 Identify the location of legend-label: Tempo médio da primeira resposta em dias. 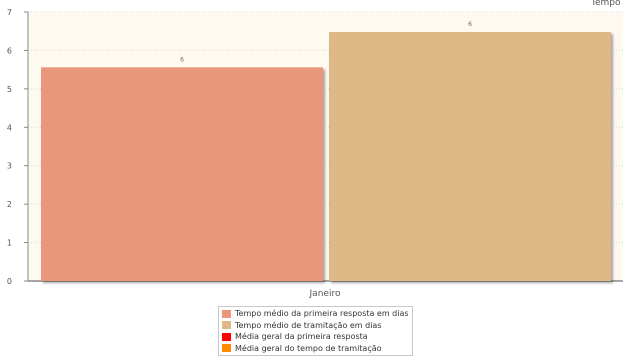
(322, 314).